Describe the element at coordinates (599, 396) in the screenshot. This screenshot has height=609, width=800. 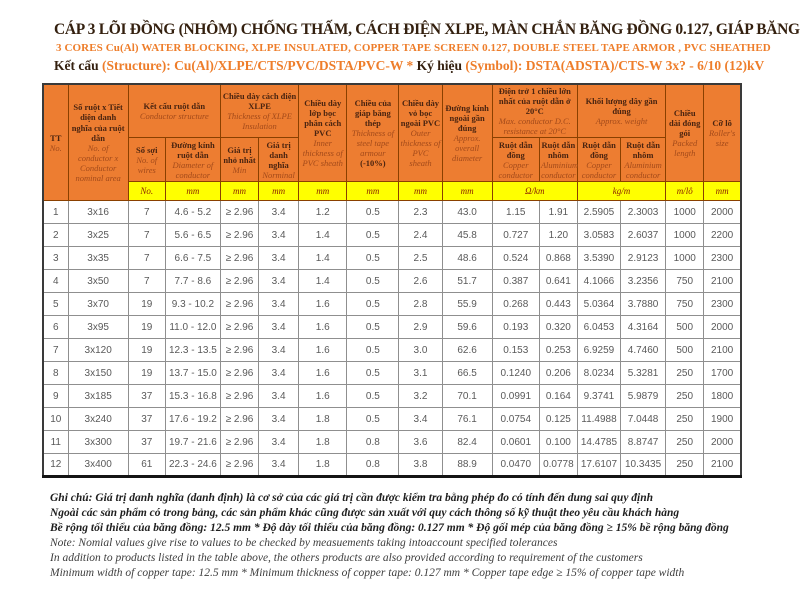
I see `cell-weight-cu: 9.3741` at that location.